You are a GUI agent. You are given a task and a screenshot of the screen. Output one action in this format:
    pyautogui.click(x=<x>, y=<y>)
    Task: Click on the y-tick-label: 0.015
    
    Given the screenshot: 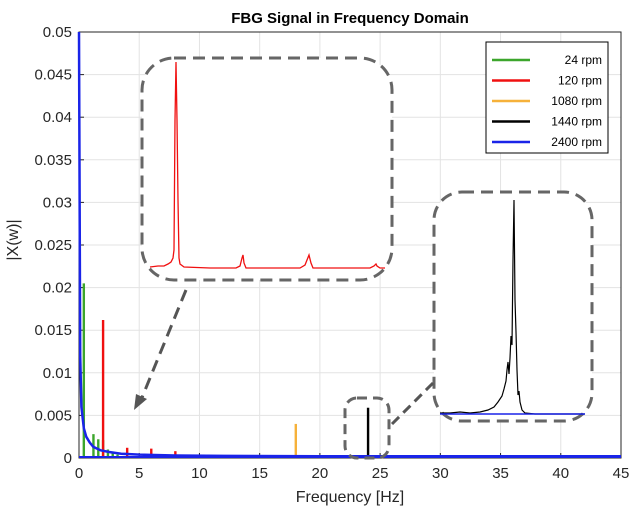 What is the action you would take?
    pyautogui.click(x=53, y=330)
    